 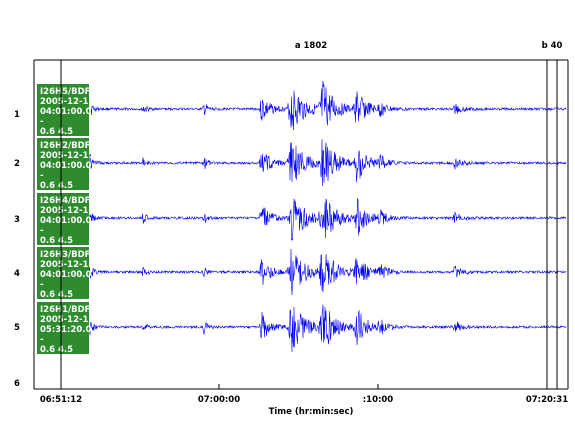 I want to click on x-tick-3: 07:20:31, so click(x=547, y=400).